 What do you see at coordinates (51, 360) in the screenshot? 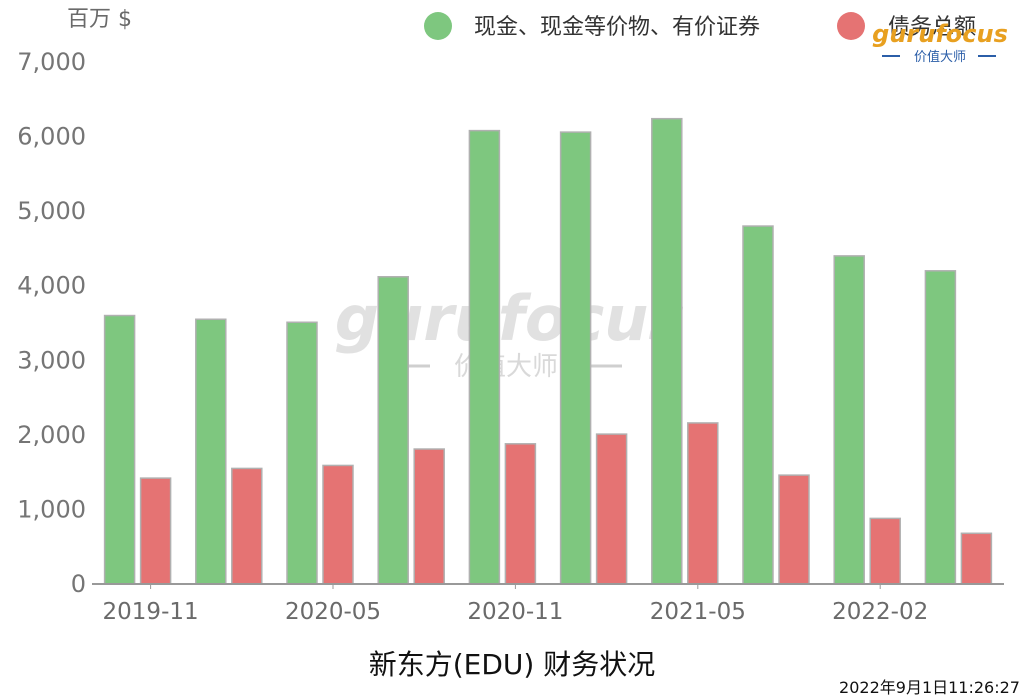
I see `y-tick-label: 3,000` at bounding box center [51, 360].